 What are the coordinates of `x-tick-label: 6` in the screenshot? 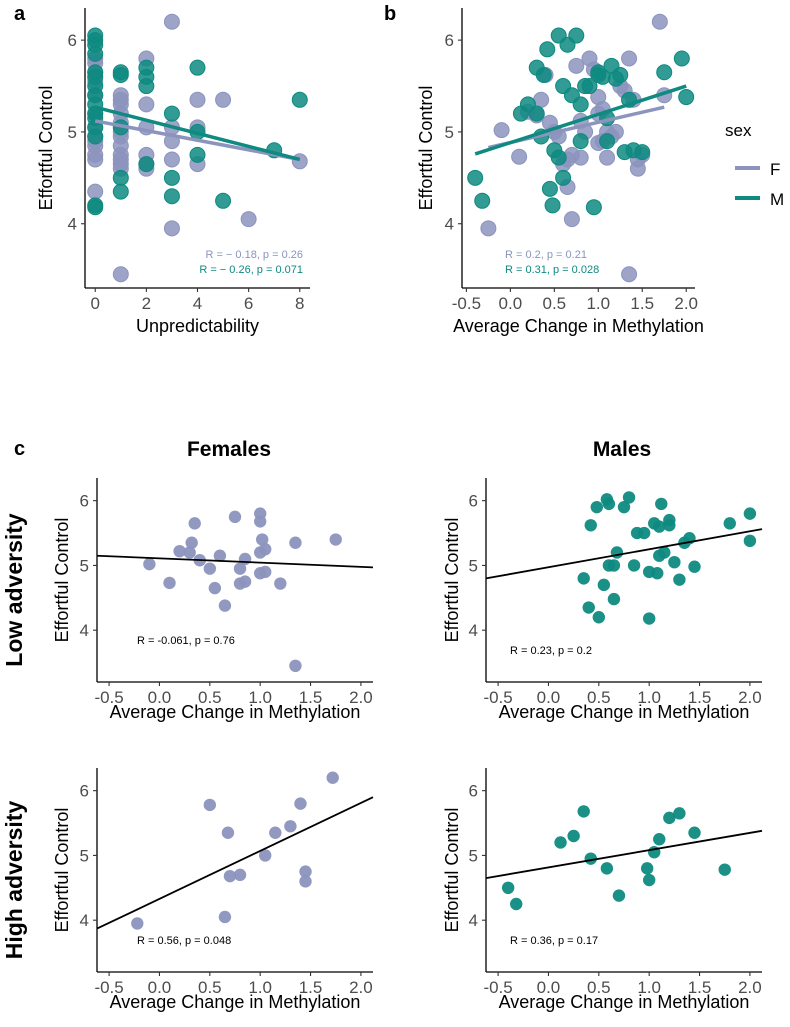 It's located at (248, 303).